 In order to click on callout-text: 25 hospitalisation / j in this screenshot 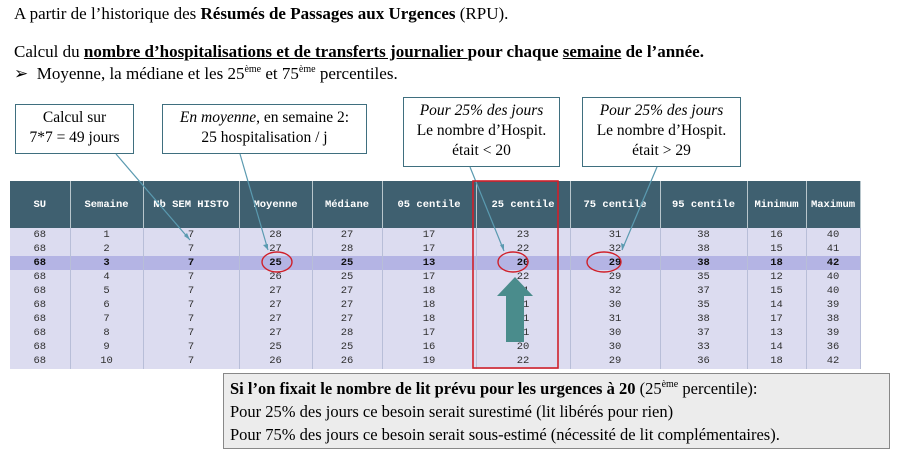, I will do `click(264, 137)`.